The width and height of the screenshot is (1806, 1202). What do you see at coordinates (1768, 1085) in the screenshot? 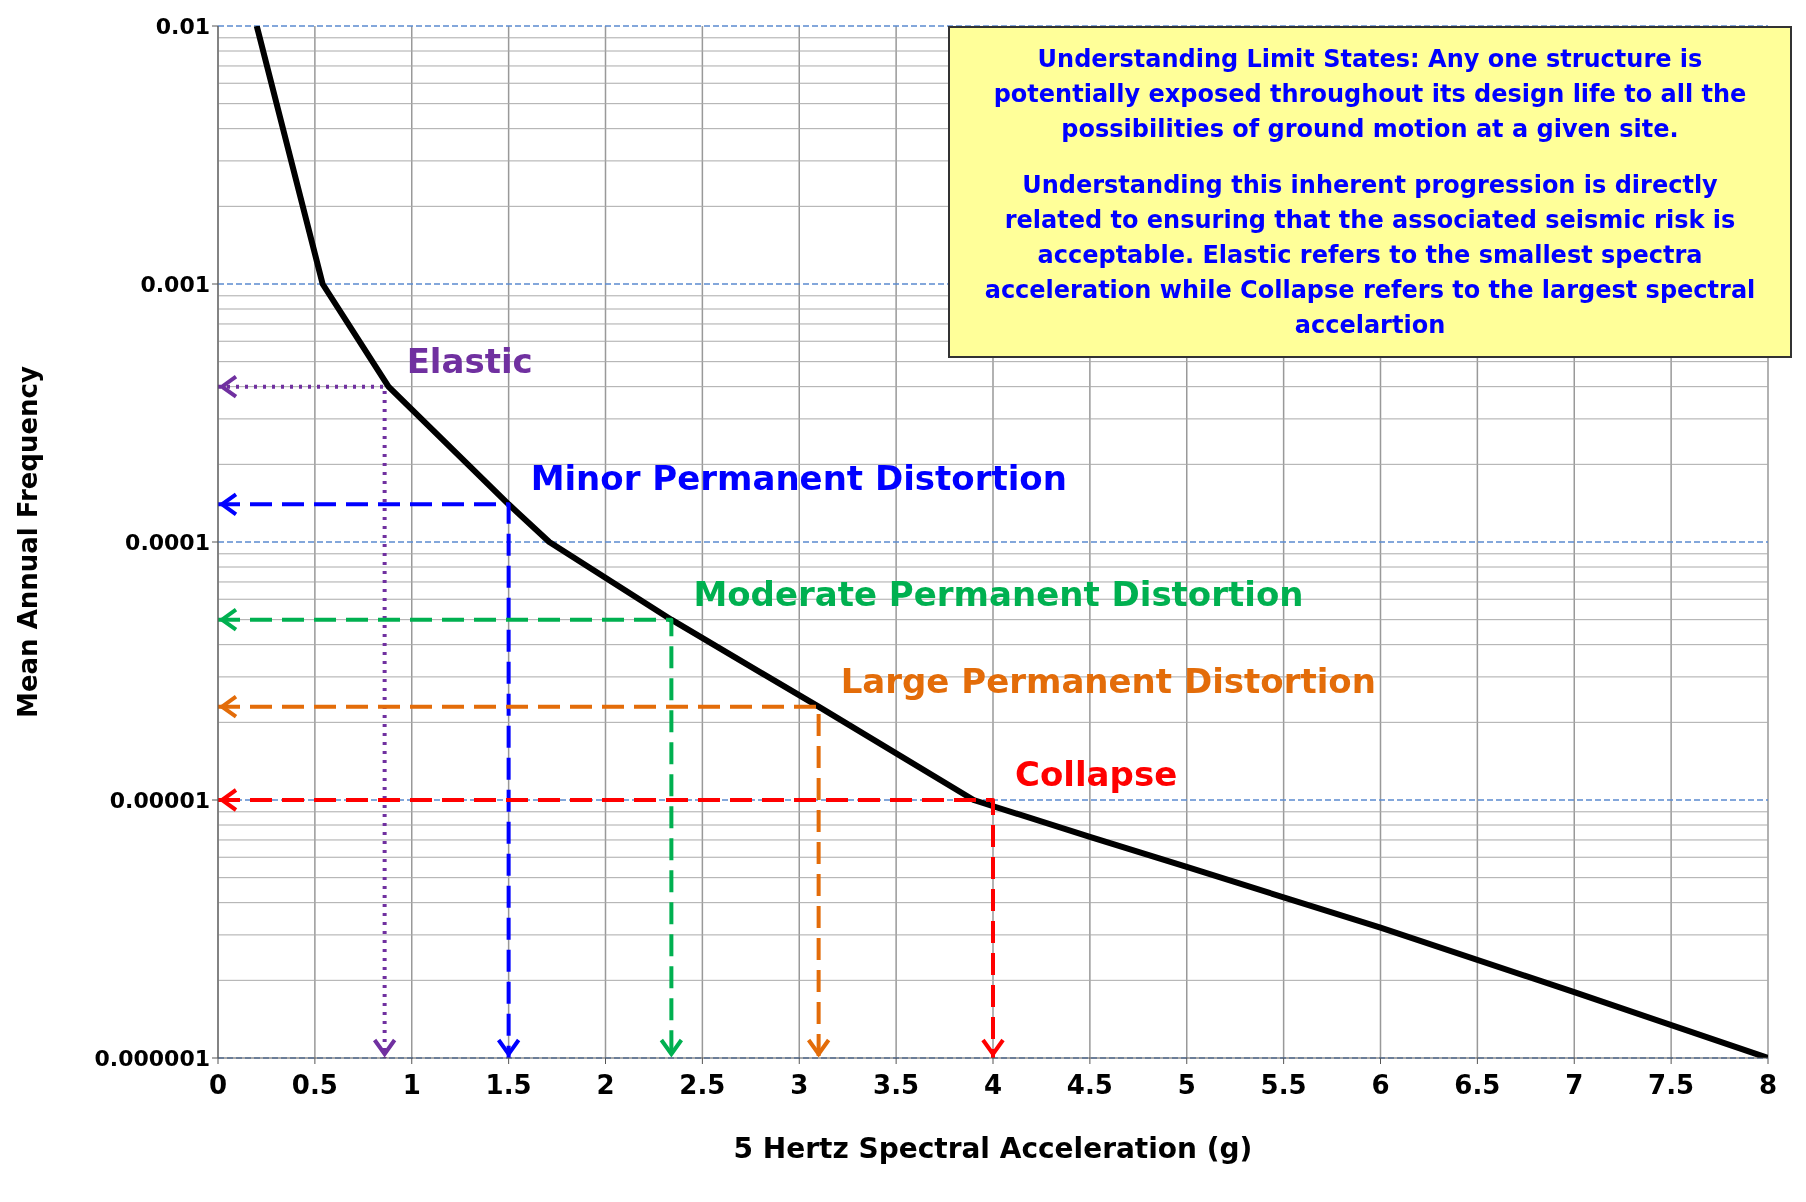
I see `x-tick-label: 8` at bounding box center [1768, 1085].